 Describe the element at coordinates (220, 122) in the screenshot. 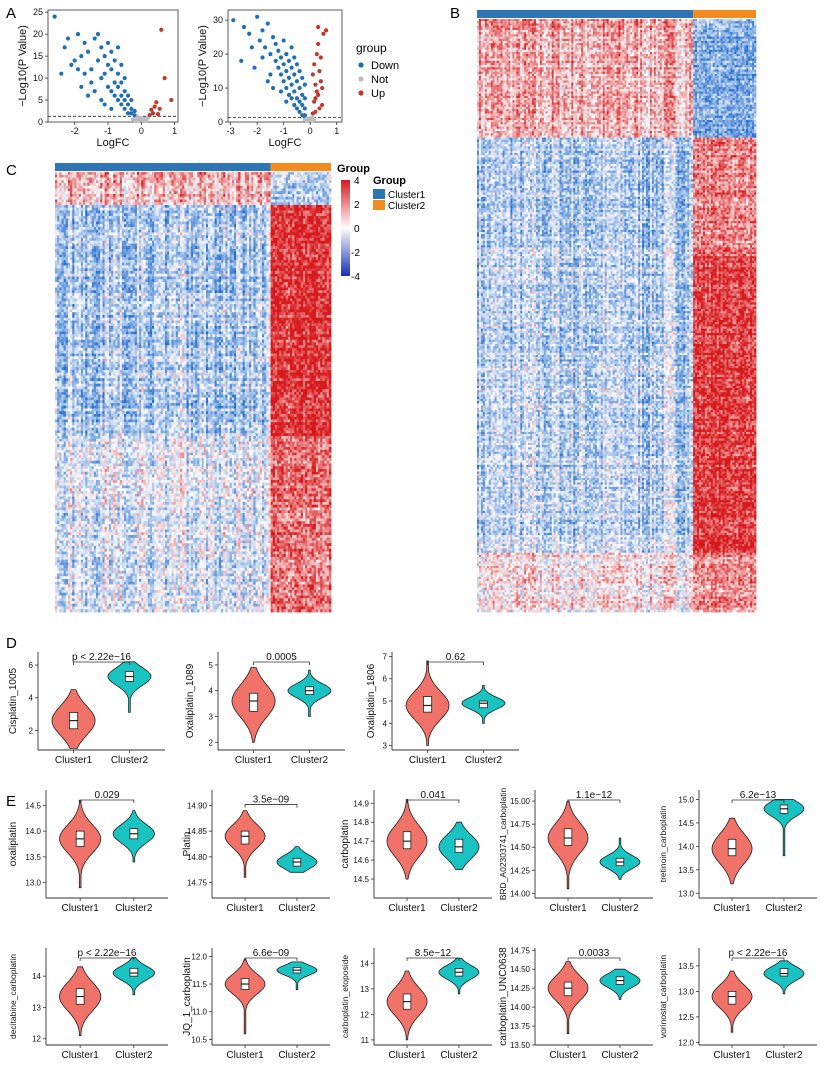

I see `y-tick-label: 0` at that location.